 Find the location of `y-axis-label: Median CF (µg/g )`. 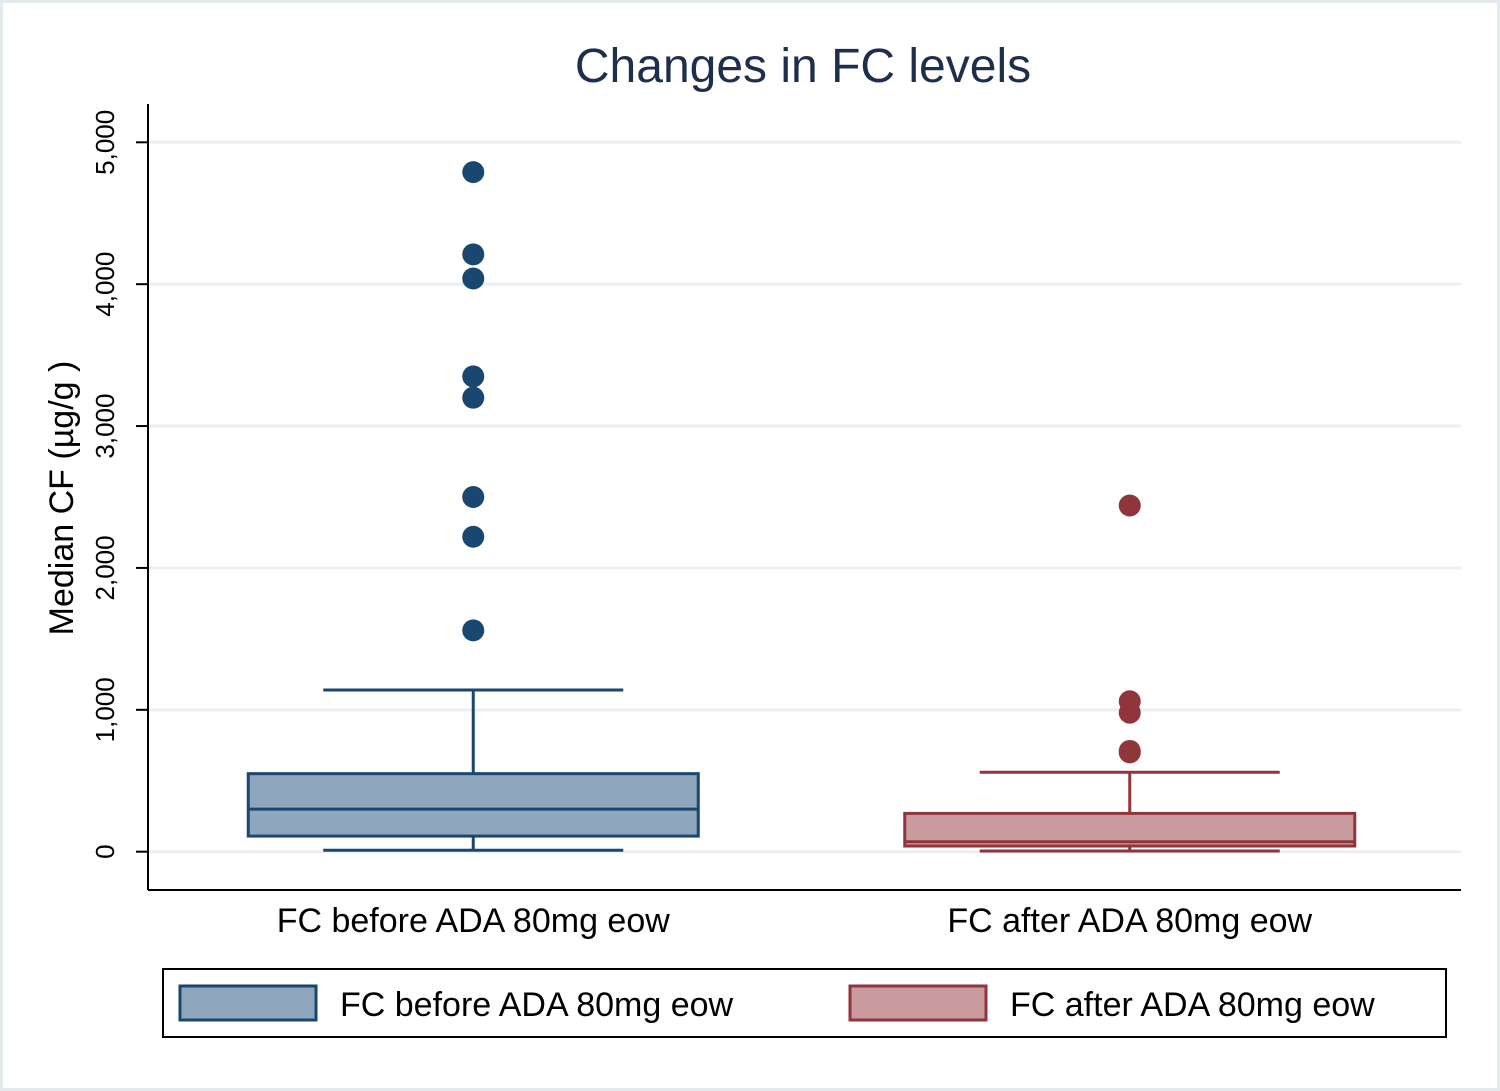

y-axis-label: Median CF (µg/g ) is located at coordinates (62, 498).